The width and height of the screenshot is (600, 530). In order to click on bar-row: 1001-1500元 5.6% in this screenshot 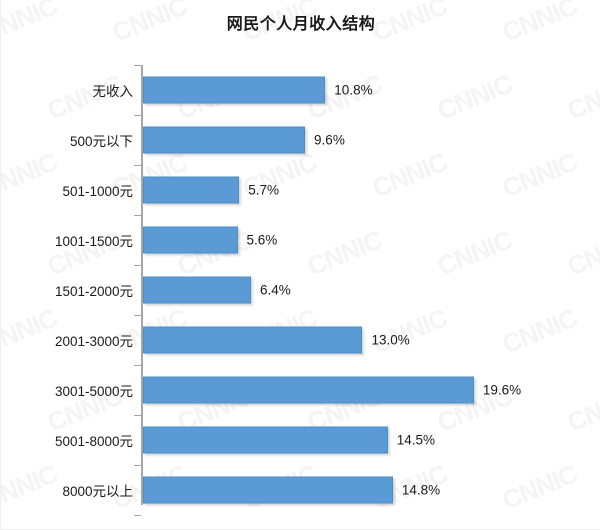, I will do `click(300, 240)`.